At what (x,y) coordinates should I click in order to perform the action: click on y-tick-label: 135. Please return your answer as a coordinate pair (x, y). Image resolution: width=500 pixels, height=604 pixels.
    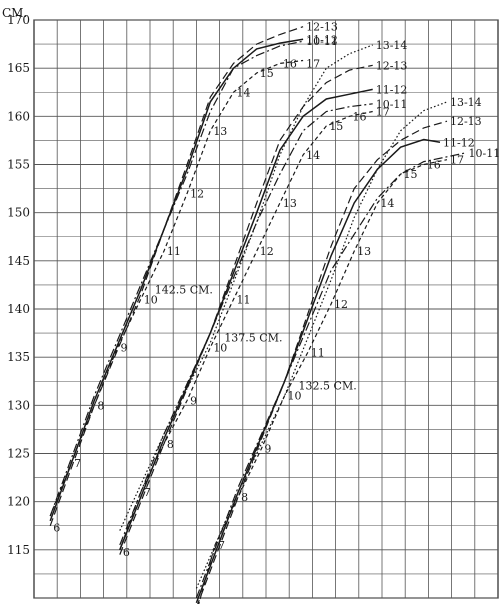
    Looking at the image, I should click on (18, 357).